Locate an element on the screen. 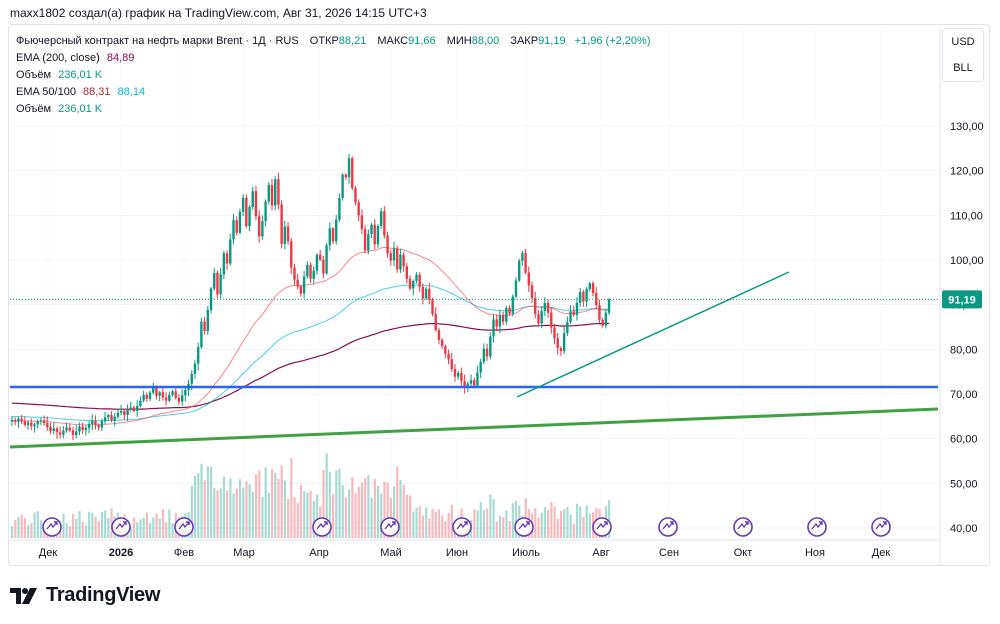 The height and width of the screenshot is (624, 1000). volume-row-2: Объём 236,01 K is located at coordinates (333, 109).